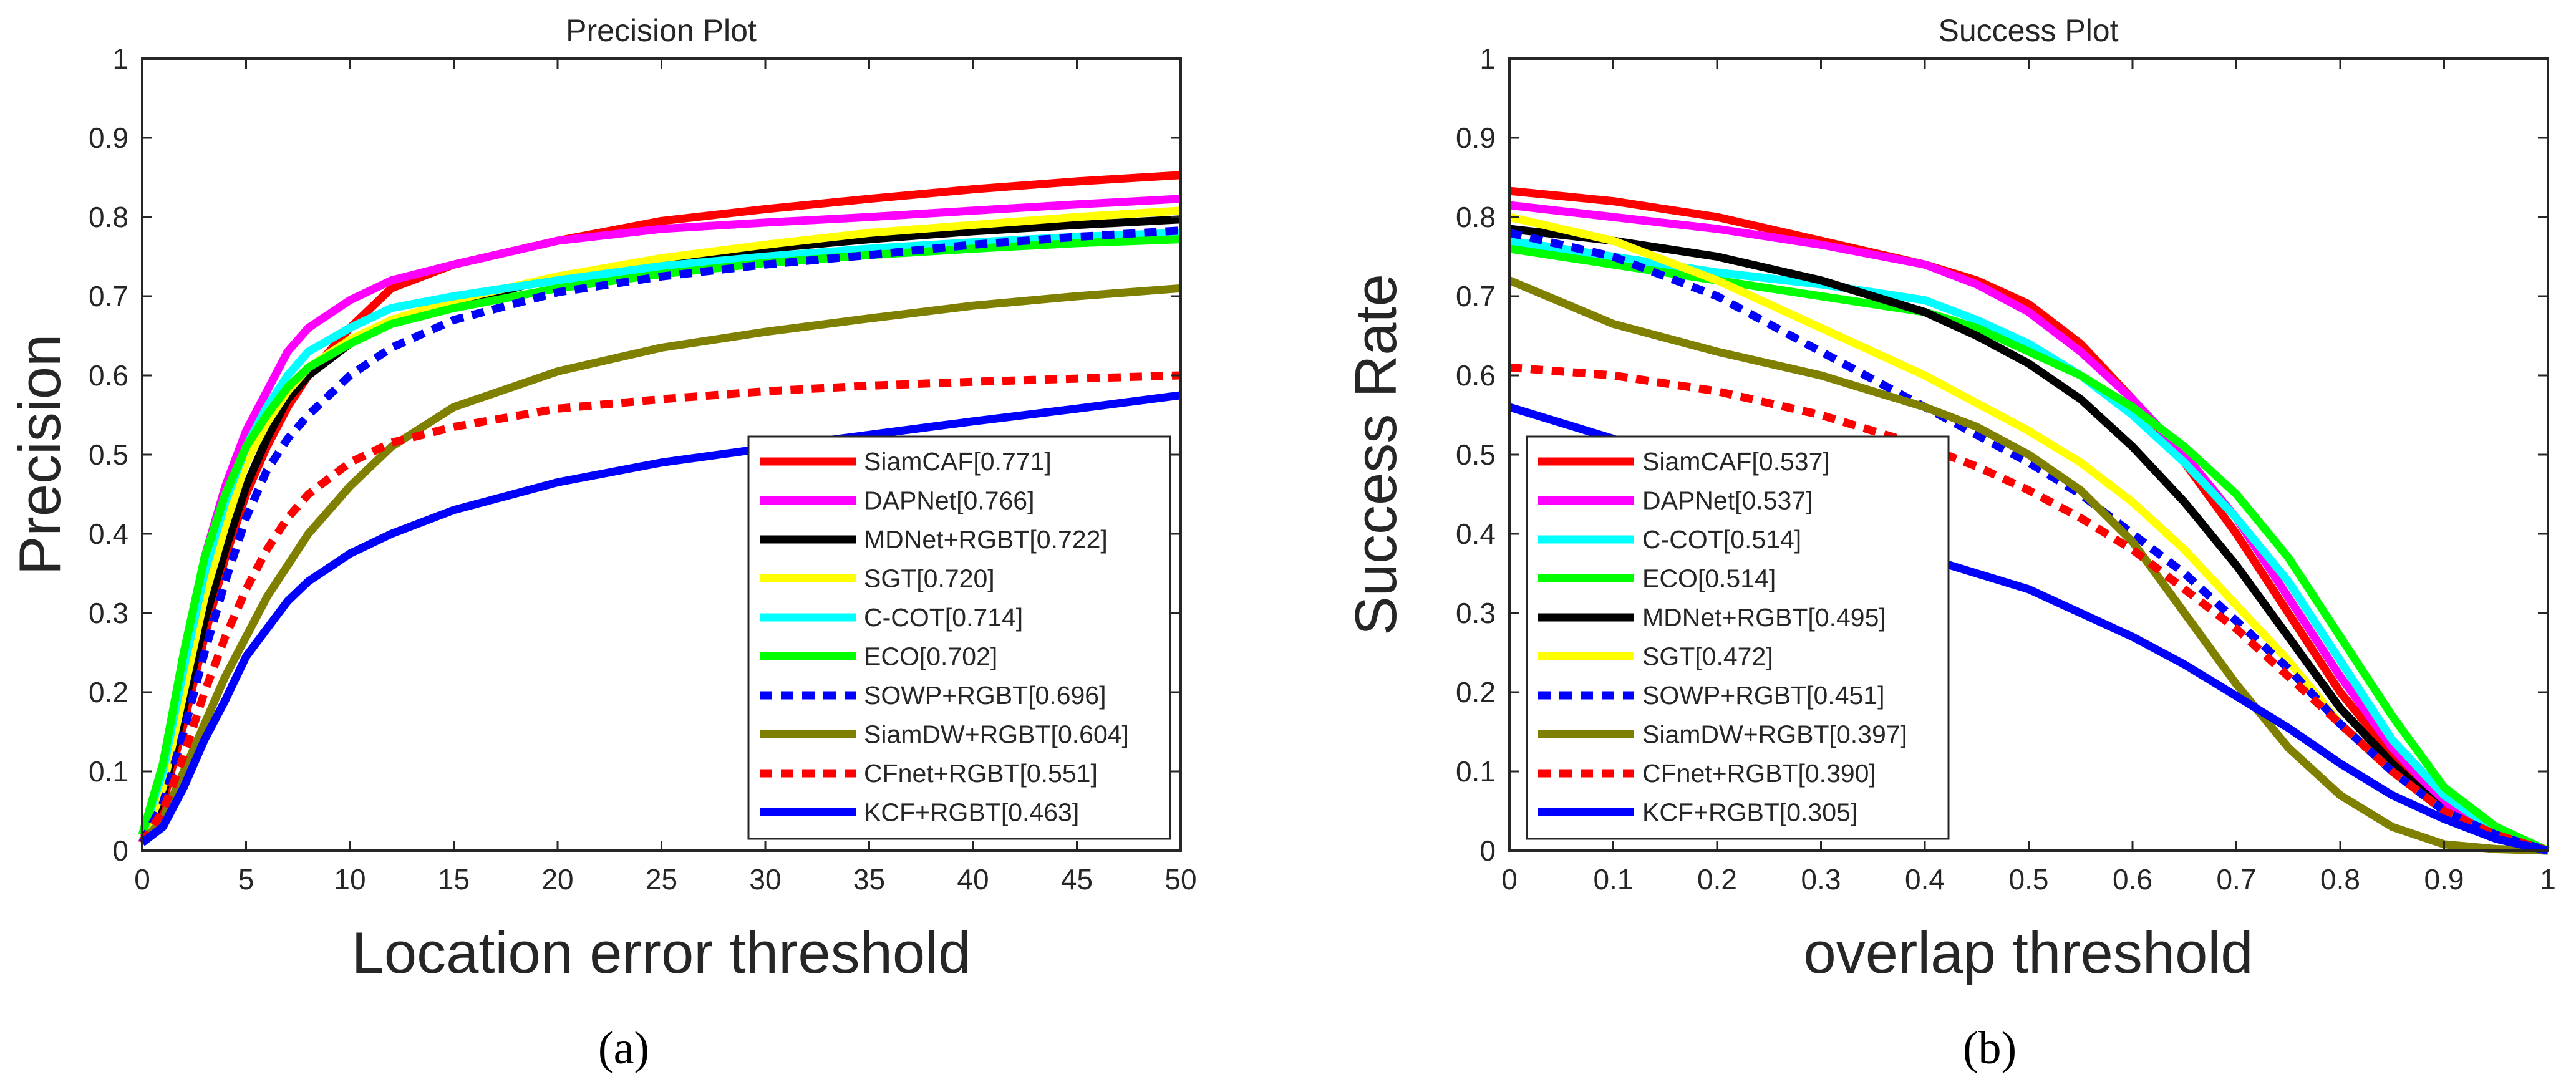 This screenshot has height=1082, width=2576. What do you see at coordinates (108, 771) in the screenshot?
I see `precision-y-tick-label: 0.1` at bounding box center [108, 771].